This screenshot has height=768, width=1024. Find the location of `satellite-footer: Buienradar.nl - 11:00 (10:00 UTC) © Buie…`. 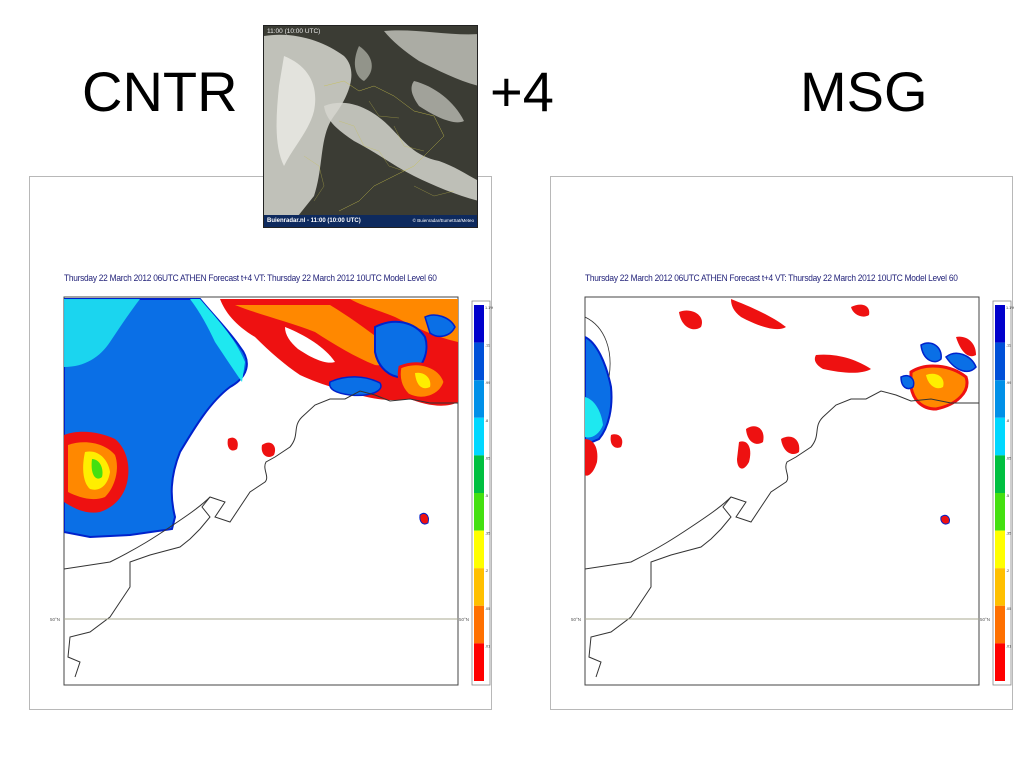

satellite-footer: Buienradar.nl - 11:00 (10:00 UTC) © Buie… is located at coordinates (370, 221).